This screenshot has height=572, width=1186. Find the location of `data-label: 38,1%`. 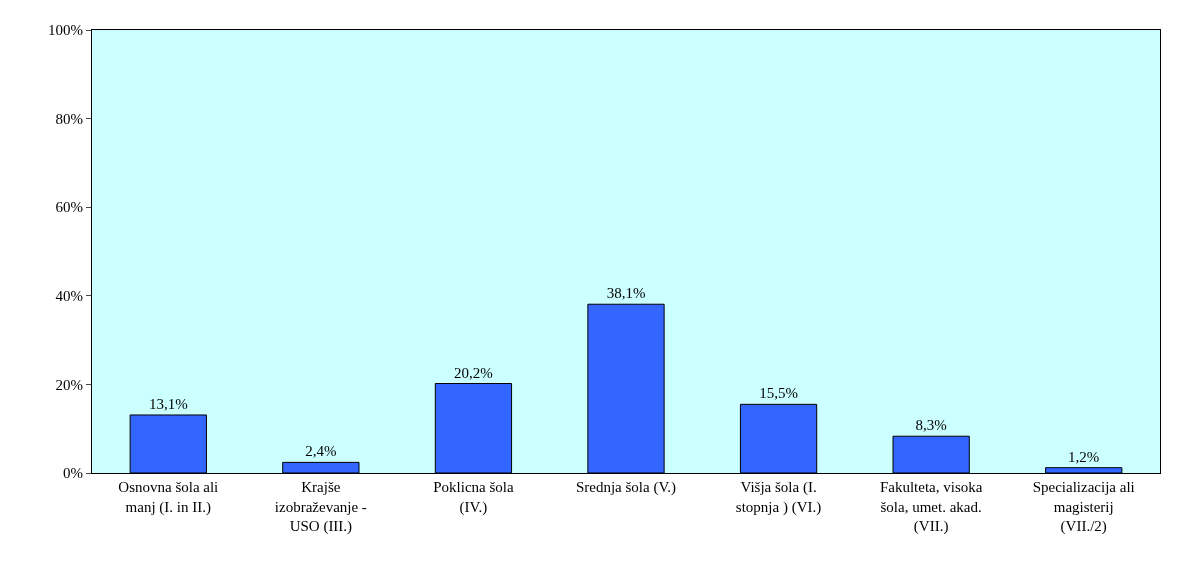

data-label: 38,1% is located at coordinates (626, 293).